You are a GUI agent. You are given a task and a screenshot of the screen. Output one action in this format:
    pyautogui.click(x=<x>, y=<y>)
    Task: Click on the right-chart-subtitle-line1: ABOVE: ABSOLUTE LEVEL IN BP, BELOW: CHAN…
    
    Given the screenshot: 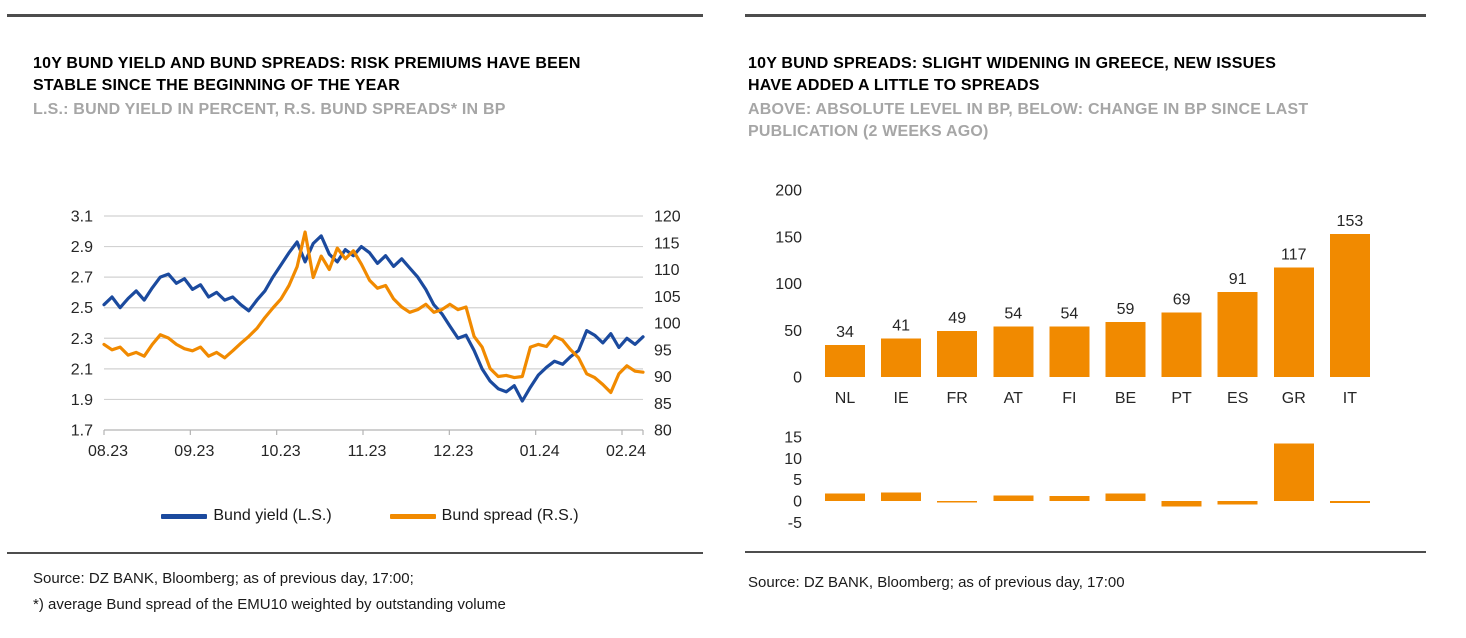 What is the action you would take?
    pyautogui.click(x=1028, y=109)
    